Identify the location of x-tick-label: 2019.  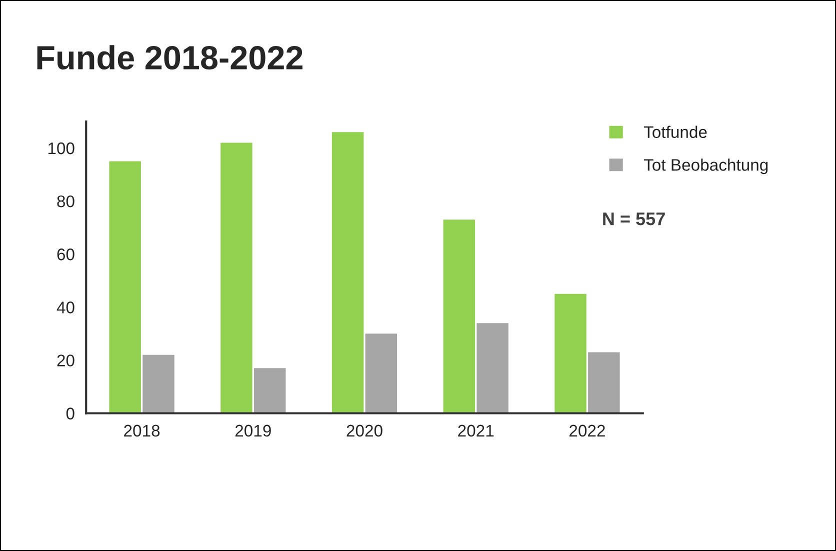
(253, 430).